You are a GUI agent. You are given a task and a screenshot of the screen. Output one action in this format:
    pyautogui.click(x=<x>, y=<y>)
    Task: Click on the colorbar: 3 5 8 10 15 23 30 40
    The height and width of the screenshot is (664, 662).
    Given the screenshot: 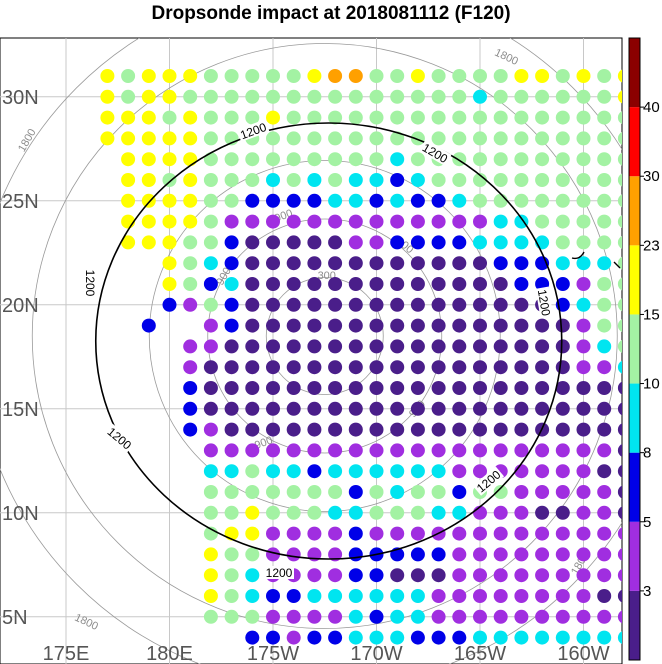 What is the action you would take?
    pyautogui.click(x=644, y=349)
    